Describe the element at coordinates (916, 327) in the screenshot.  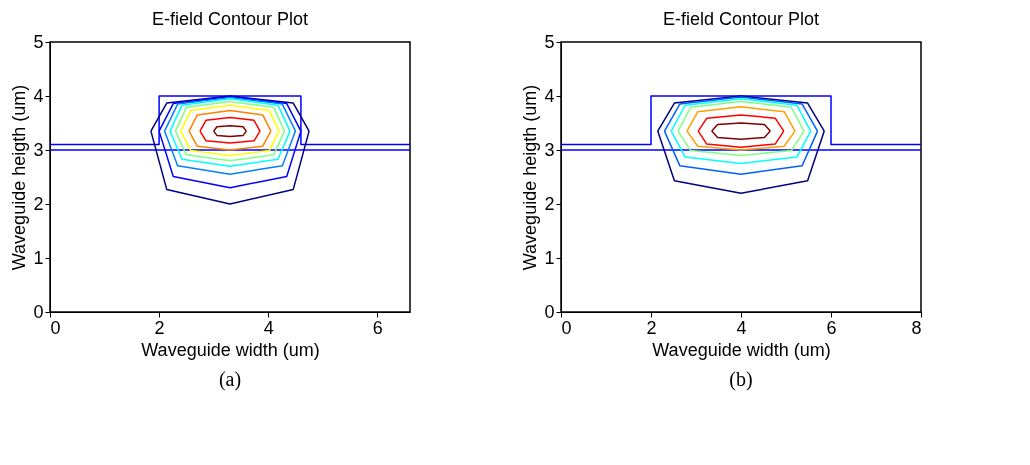
I see `x-tick-label: 8` at that location.